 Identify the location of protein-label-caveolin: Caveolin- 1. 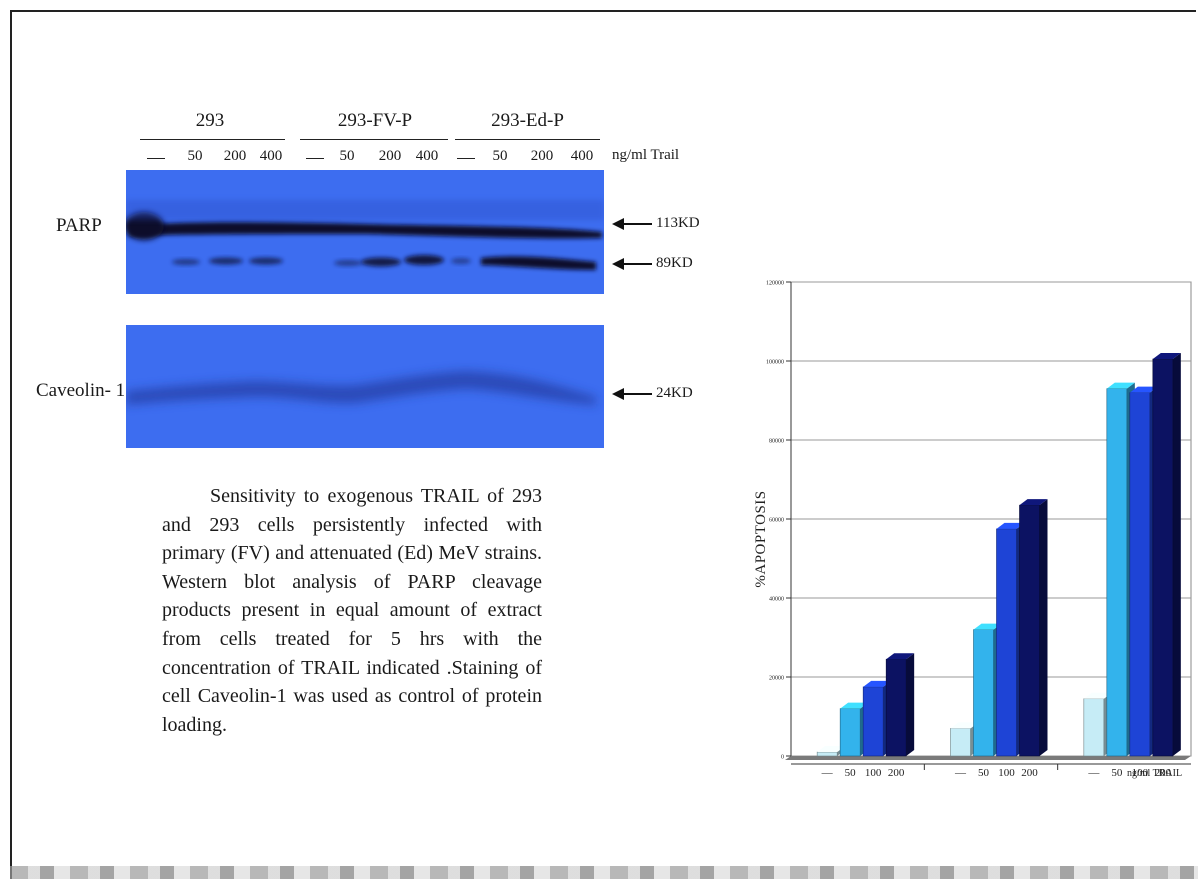
(81, 390).